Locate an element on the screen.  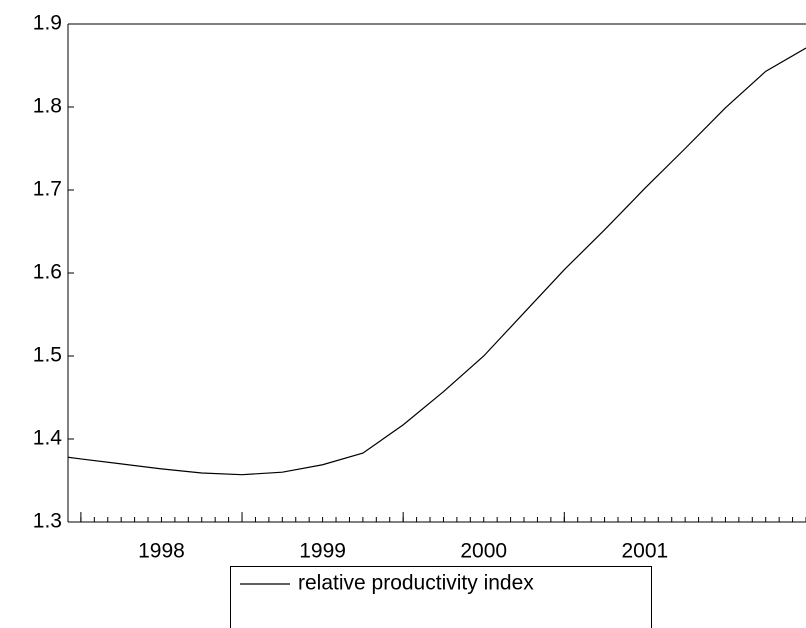
y-tick-label: 1.3 is located at coordinates (47, 521).